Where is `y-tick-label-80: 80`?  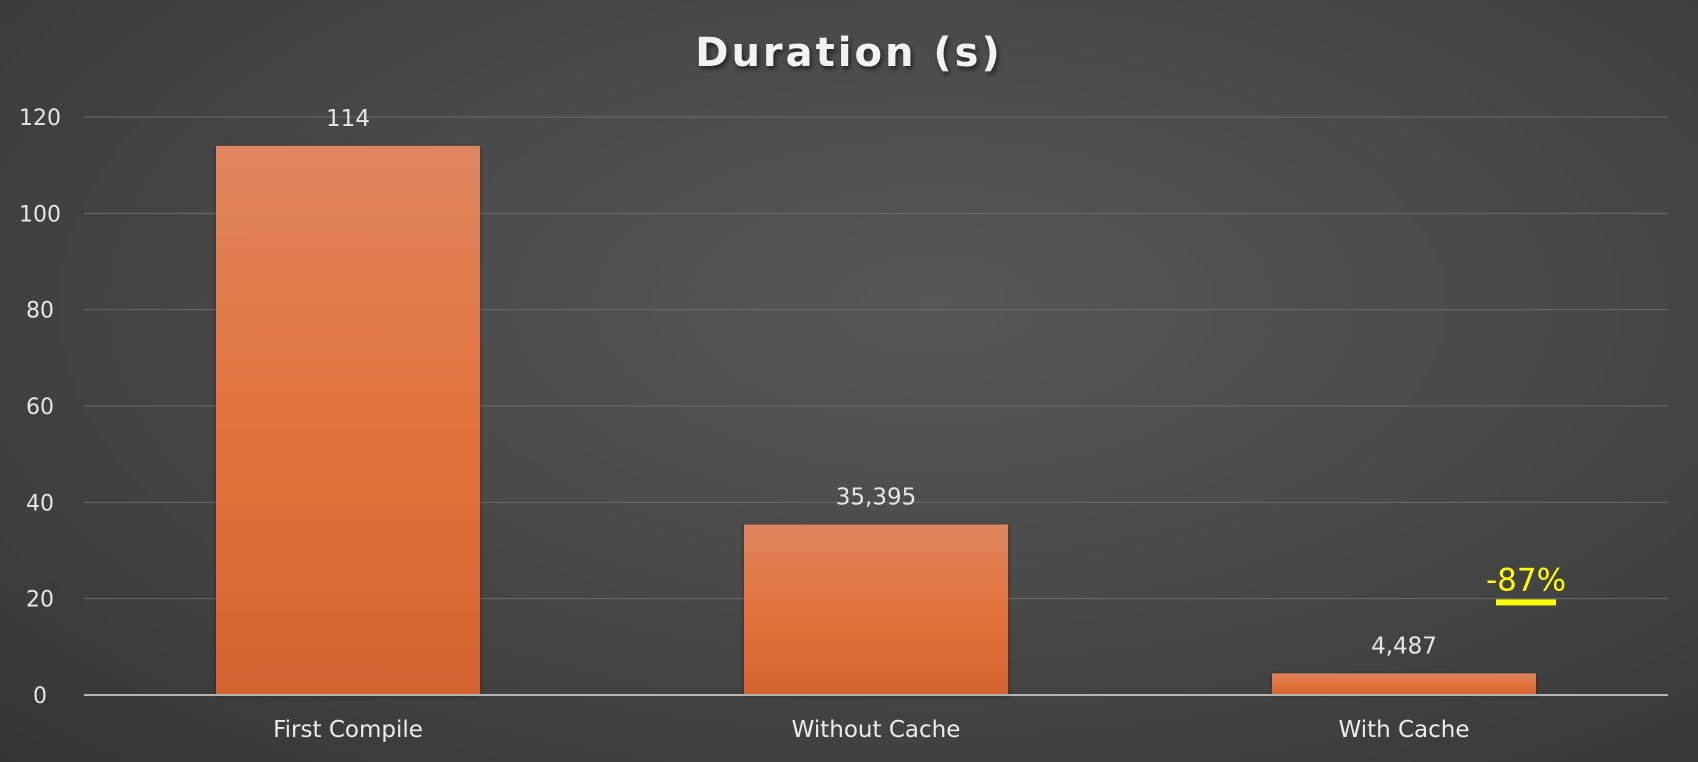
y-tick-label-80: 80 is located at coordinates (40, 311).